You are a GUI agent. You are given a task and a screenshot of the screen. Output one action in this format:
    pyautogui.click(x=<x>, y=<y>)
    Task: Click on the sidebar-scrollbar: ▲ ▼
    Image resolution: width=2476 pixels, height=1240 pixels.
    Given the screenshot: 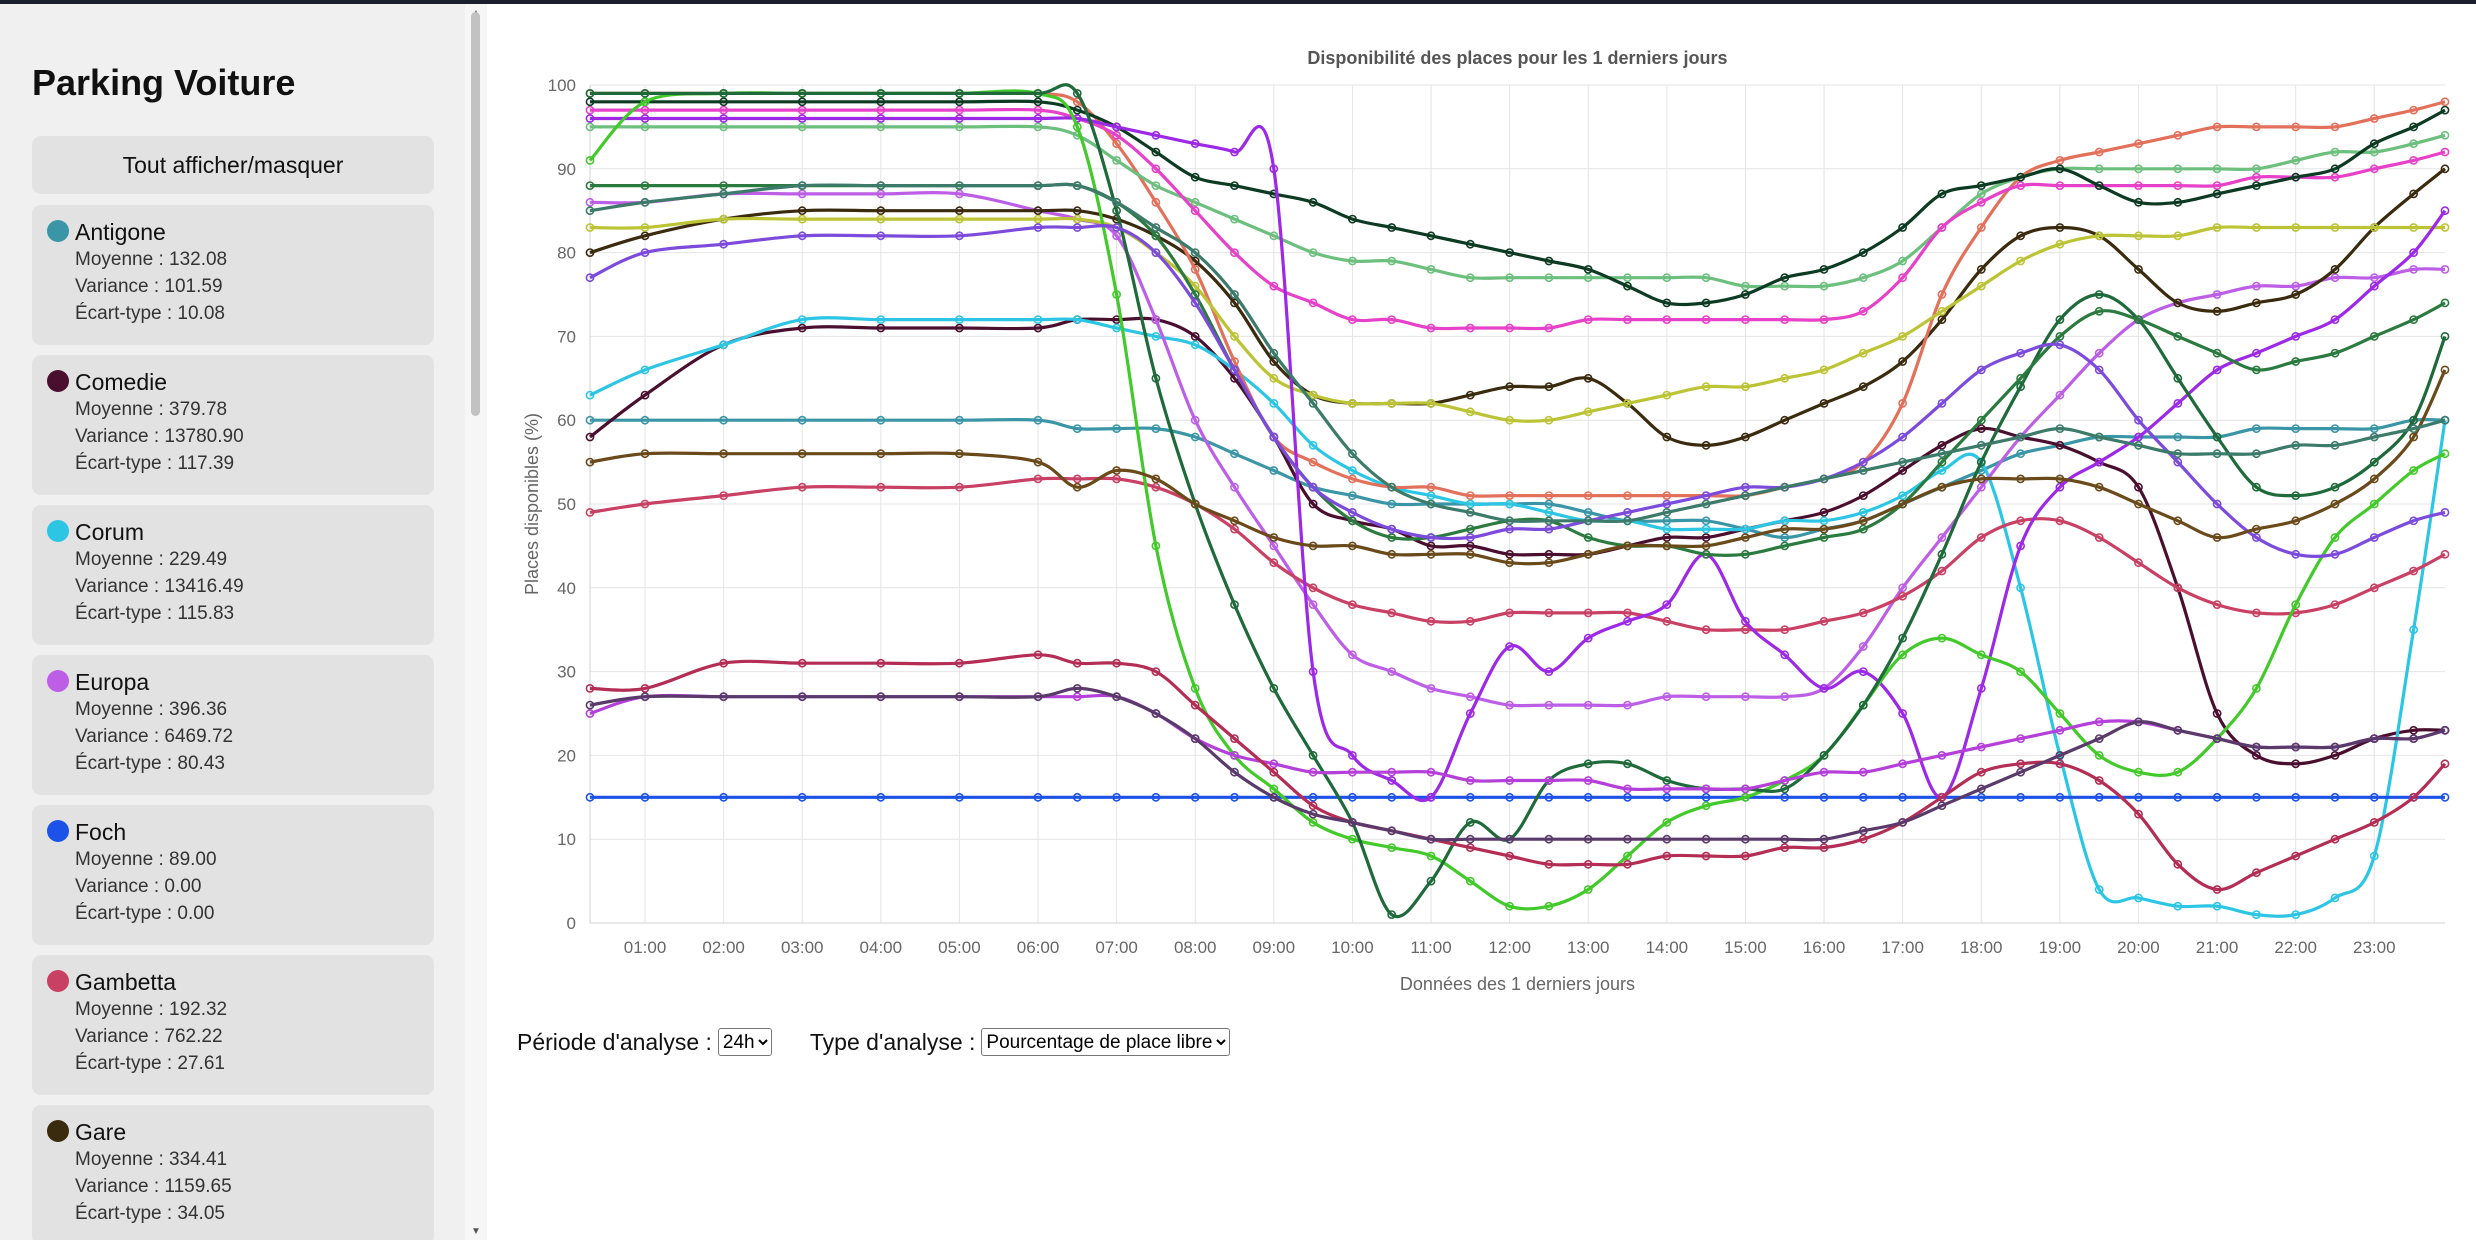 What is the action you would take?
    pyautogui.click(x=476, y=622)
    